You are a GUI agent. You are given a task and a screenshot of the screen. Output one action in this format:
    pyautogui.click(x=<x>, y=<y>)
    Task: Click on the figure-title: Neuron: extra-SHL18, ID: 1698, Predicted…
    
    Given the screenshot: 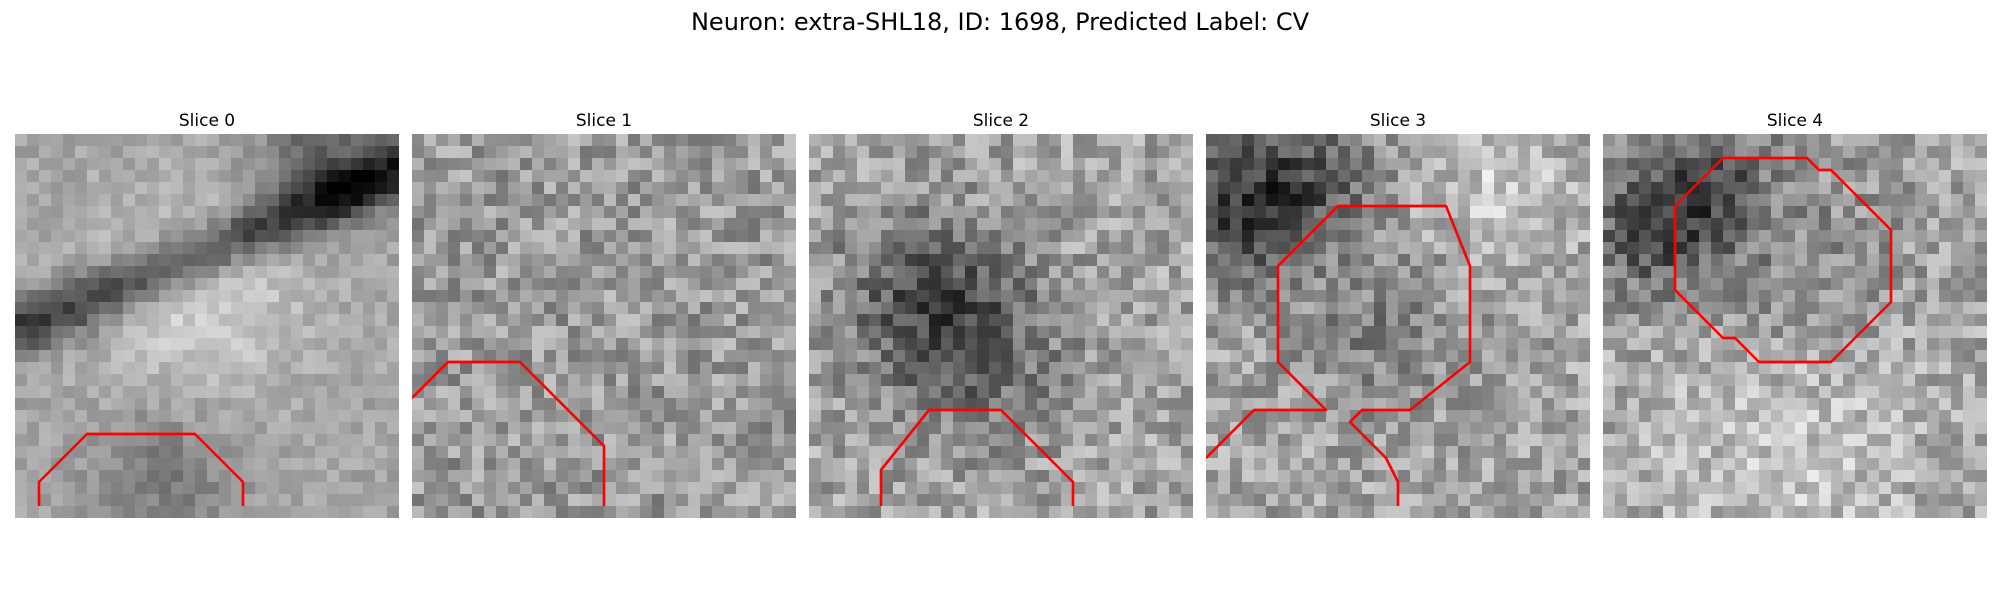 What is the action you would take?
    pyautogui.click(x=1000, y=22)
    